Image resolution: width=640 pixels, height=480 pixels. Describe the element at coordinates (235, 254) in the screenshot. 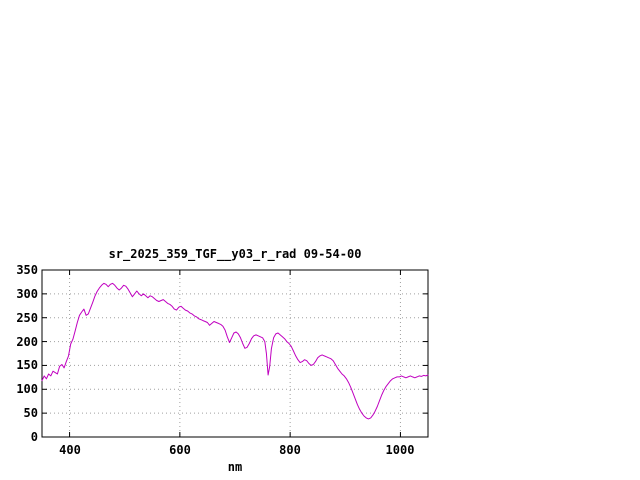

I see `chart-title: sr_2025_359_TGF__y03_r_rad 09-54-00` at that location.